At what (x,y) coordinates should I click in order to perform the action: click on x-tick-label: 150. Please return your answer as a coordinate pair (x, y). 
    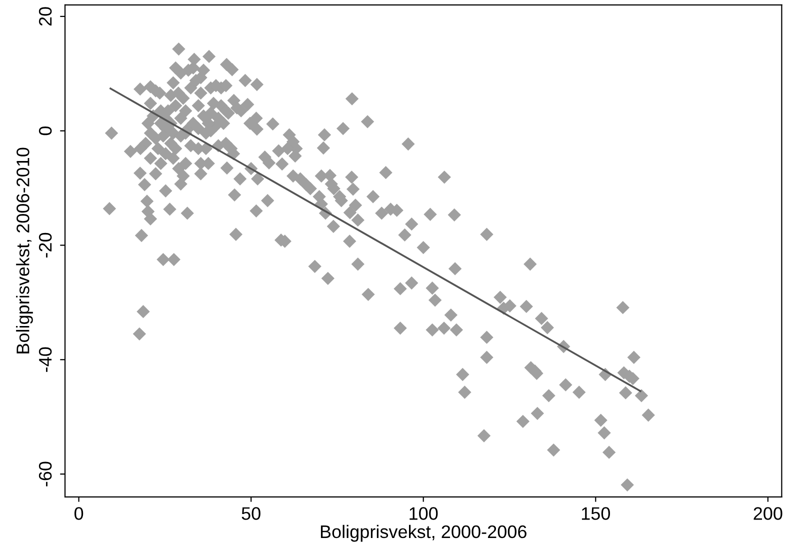
    Looking at the image, I should click on (596, 513).